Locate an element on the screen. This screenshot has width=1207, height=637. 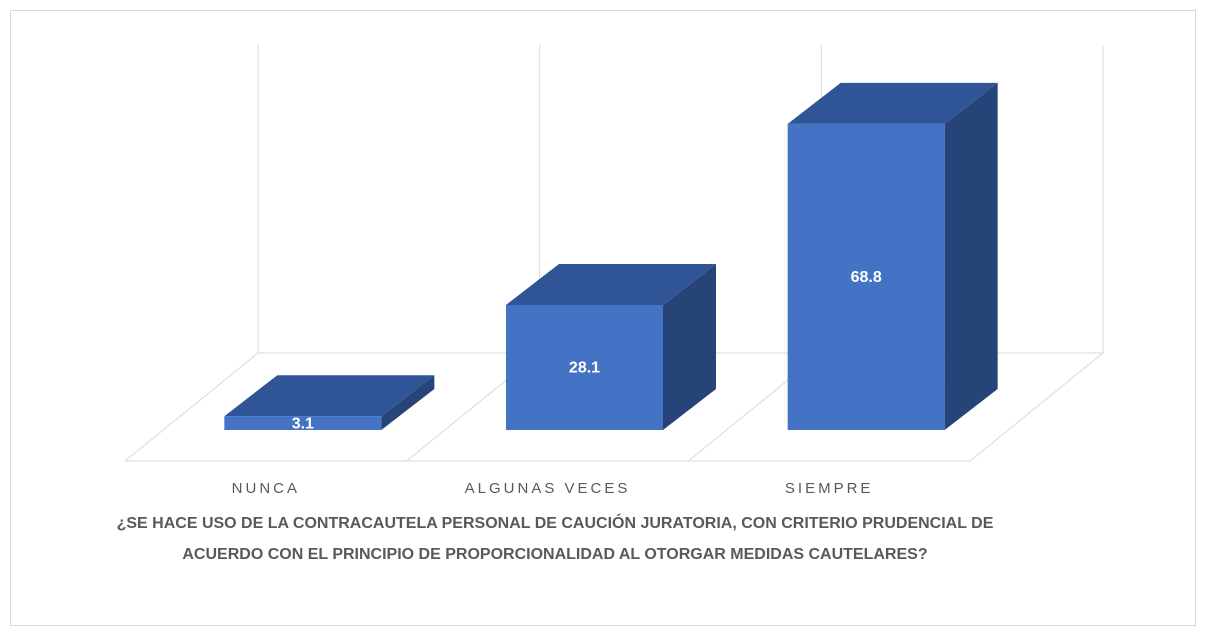
value-label: 28.1 is located at coordinates (584, 368).